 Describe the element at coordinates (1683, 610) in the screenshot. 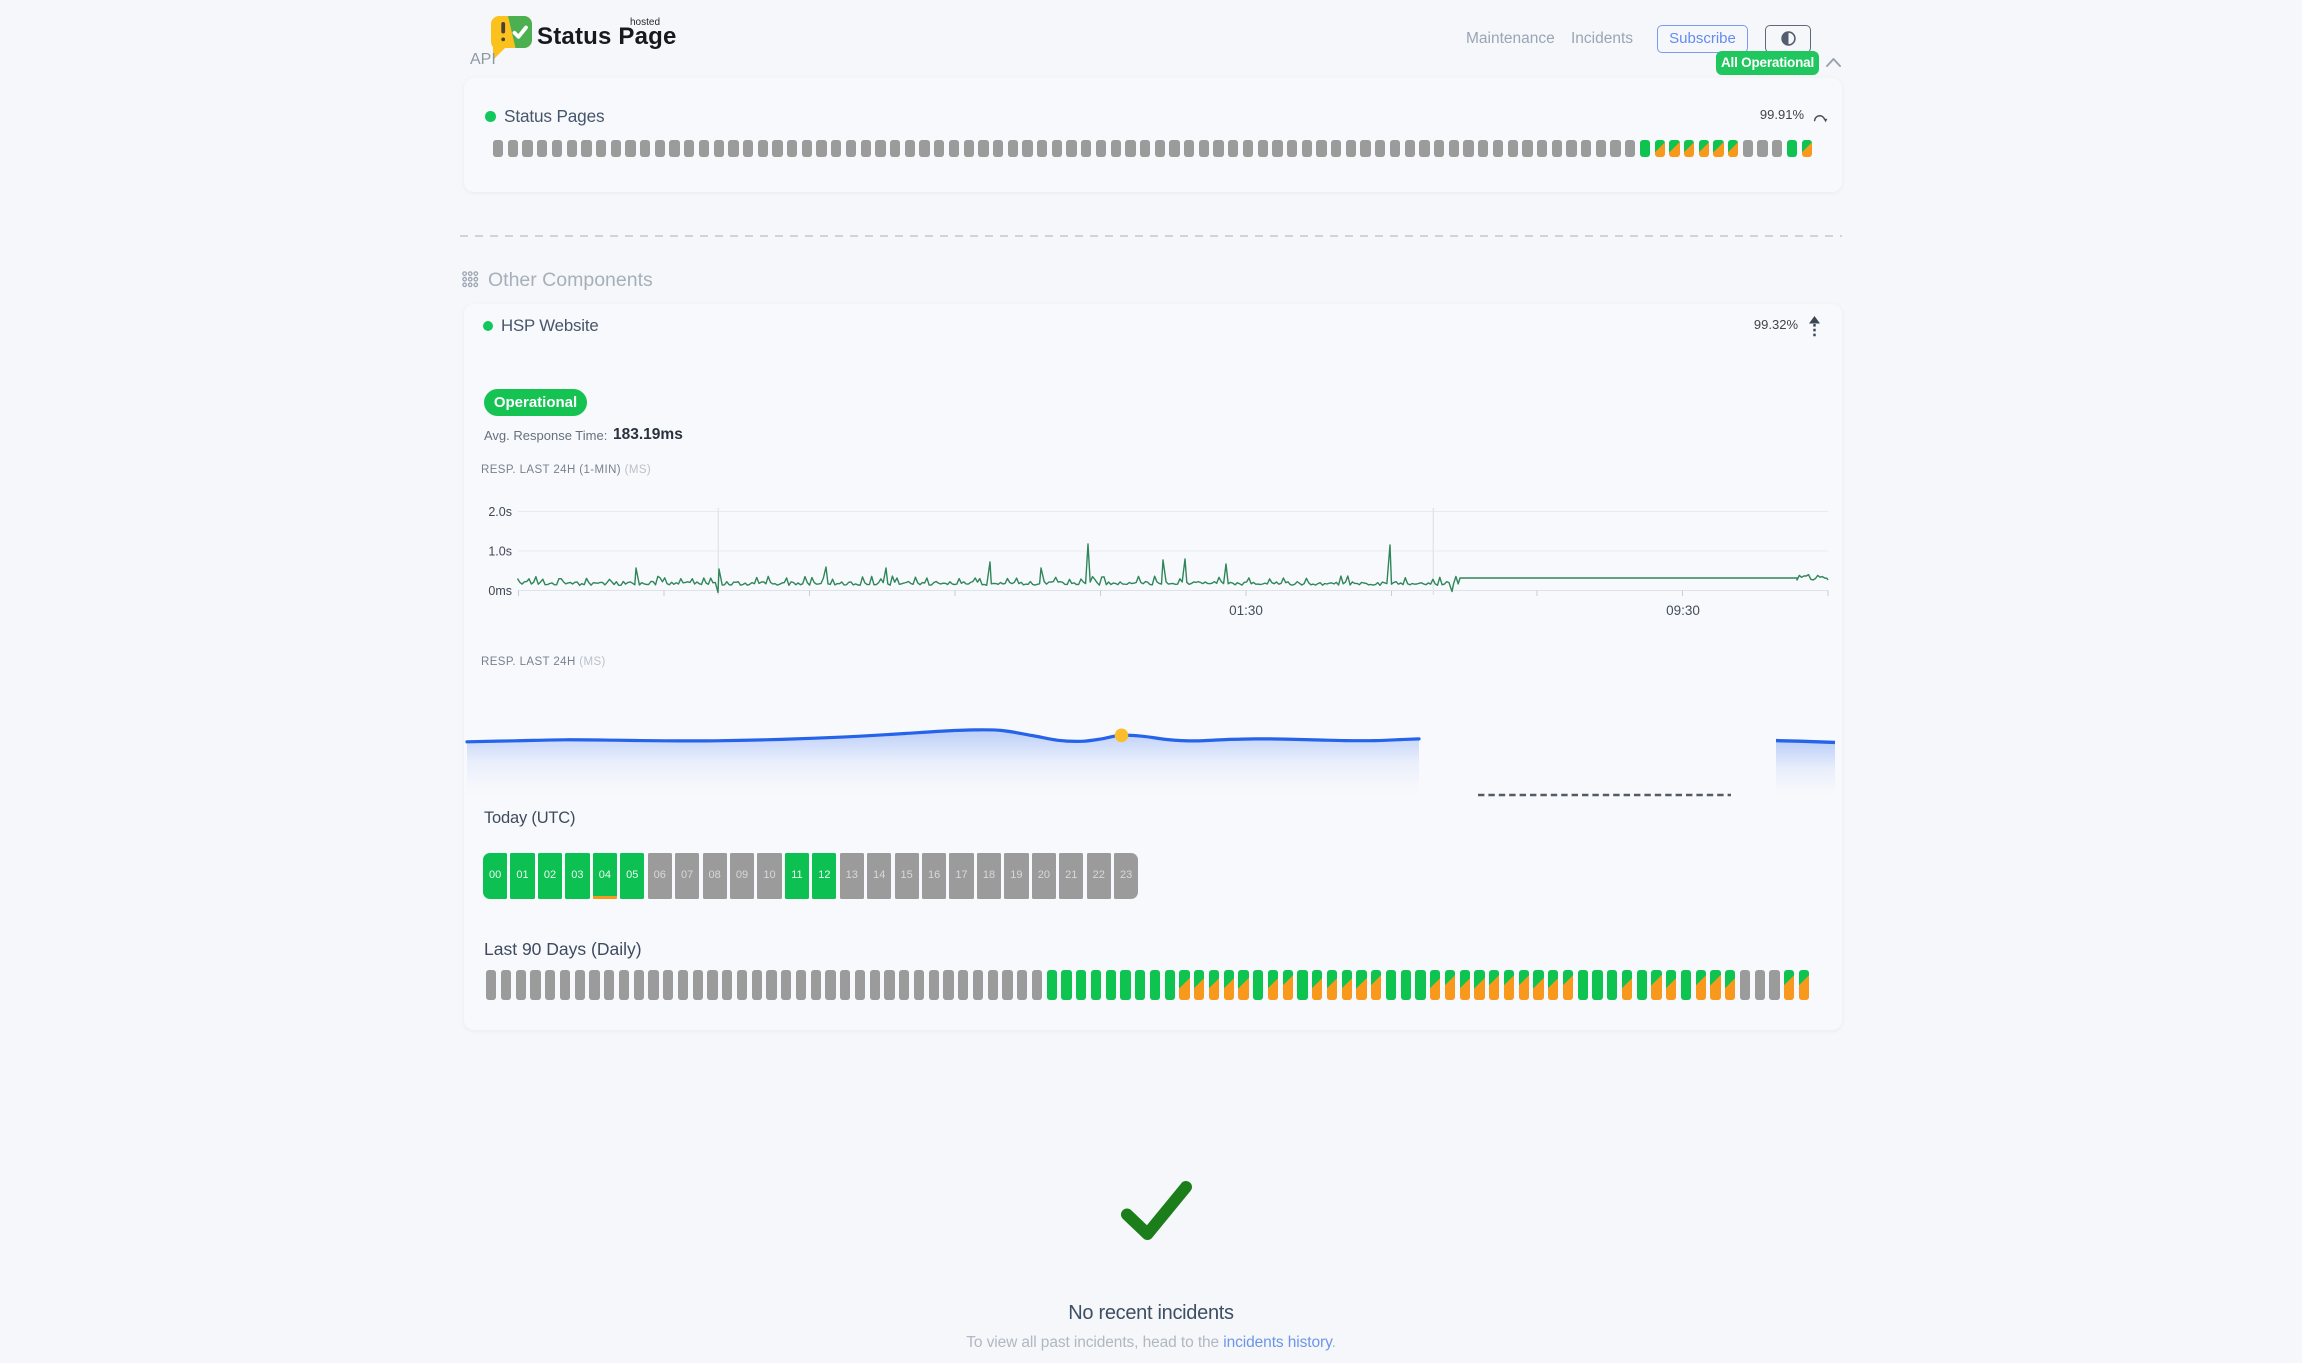

I see `svg-text: 09:30` at that location.